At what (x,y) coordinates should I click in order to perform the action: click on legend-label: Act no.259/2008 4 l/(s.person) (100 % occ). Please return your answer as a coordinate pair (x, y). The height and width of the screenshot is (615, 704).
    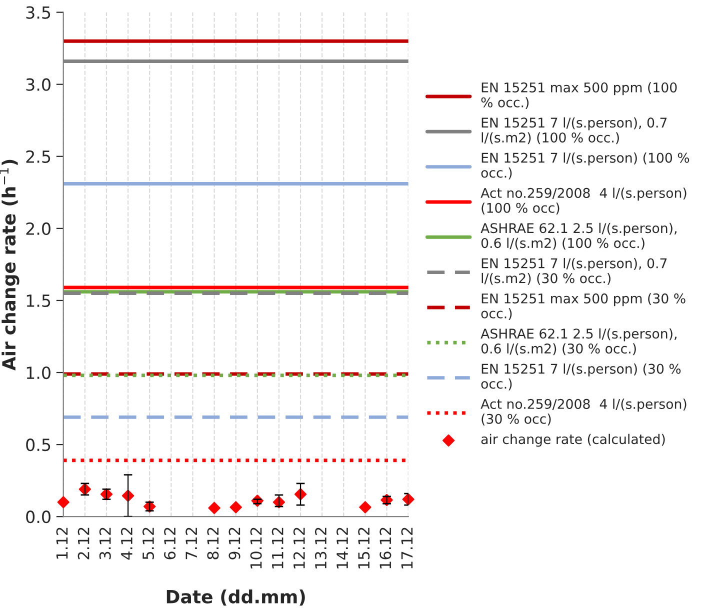
    Looking at the image, I should click on (583, 201).